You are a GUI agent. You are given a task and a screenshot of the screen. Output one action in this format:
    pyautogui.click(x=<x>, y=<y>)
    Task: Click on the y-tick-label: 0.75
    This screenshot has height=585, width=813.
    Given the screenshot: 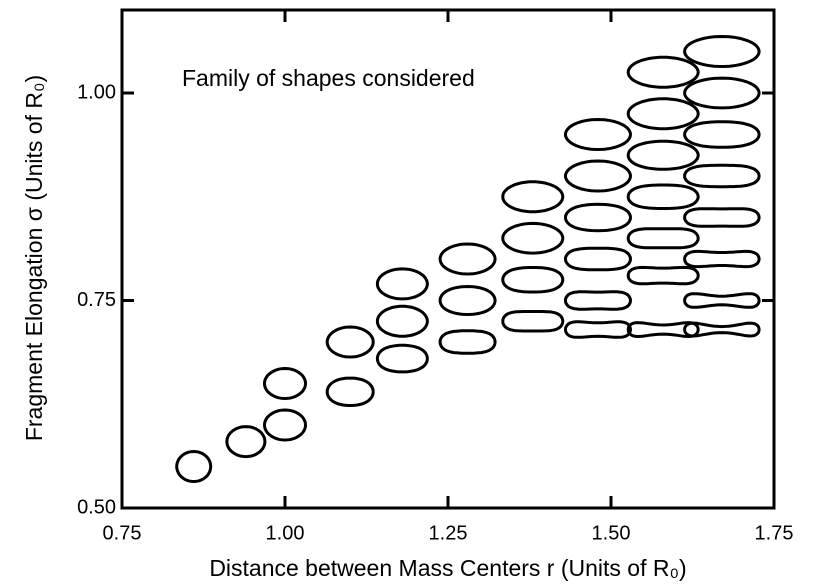 What is the action you would take?
    pyautogui.click(x=96, y=300)
    